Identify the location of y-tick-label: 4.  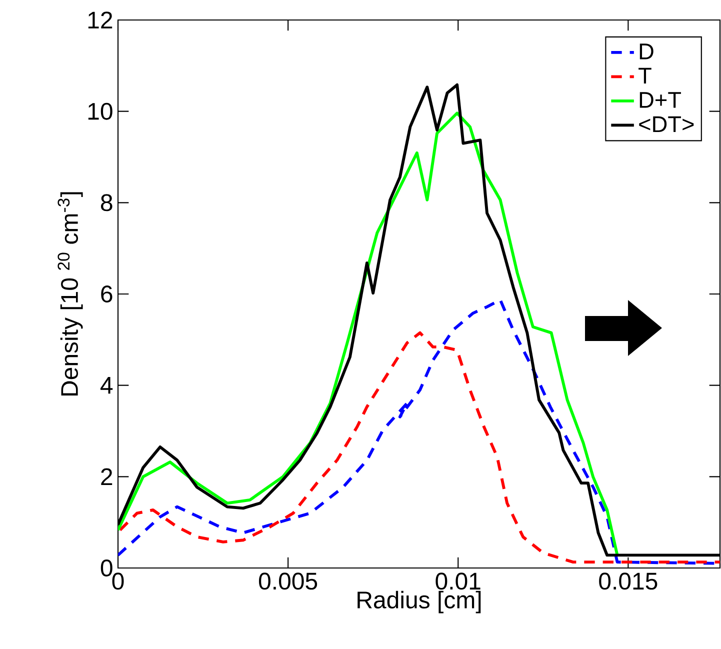
(106, 385).